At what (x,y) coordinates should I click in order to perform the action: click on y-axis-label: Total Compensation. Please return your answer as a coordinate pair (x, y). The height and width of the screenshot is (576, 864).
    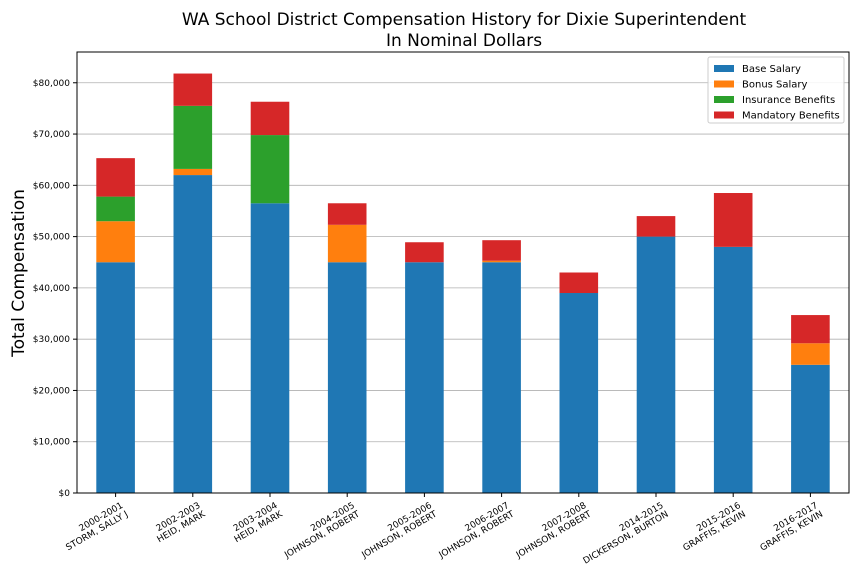
    Looking at the image, I should click on (19, 273).